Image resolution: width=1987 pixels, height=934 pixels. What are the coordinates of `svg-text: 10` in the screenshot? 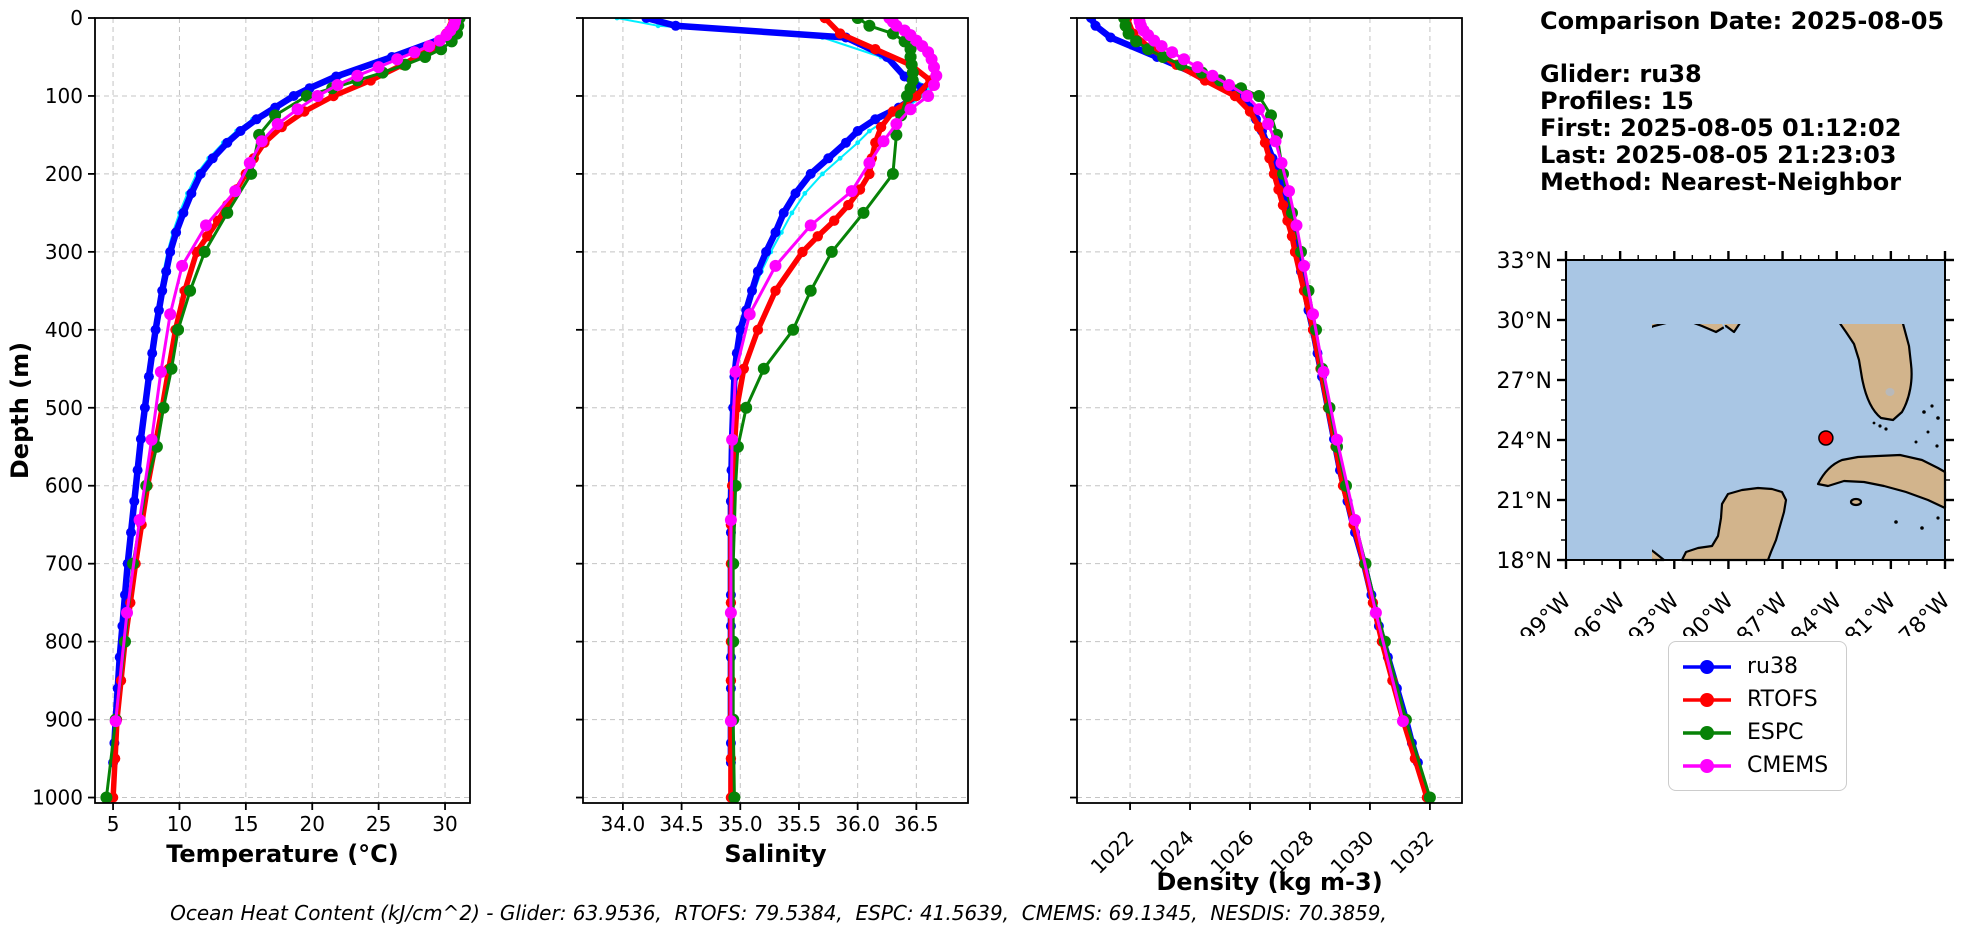 It's located at (179, 824).